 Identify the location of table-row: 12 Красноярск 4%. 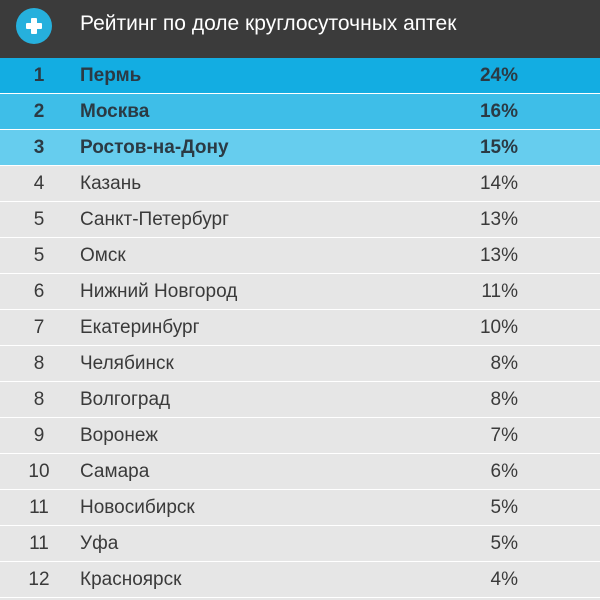
(300, 580).